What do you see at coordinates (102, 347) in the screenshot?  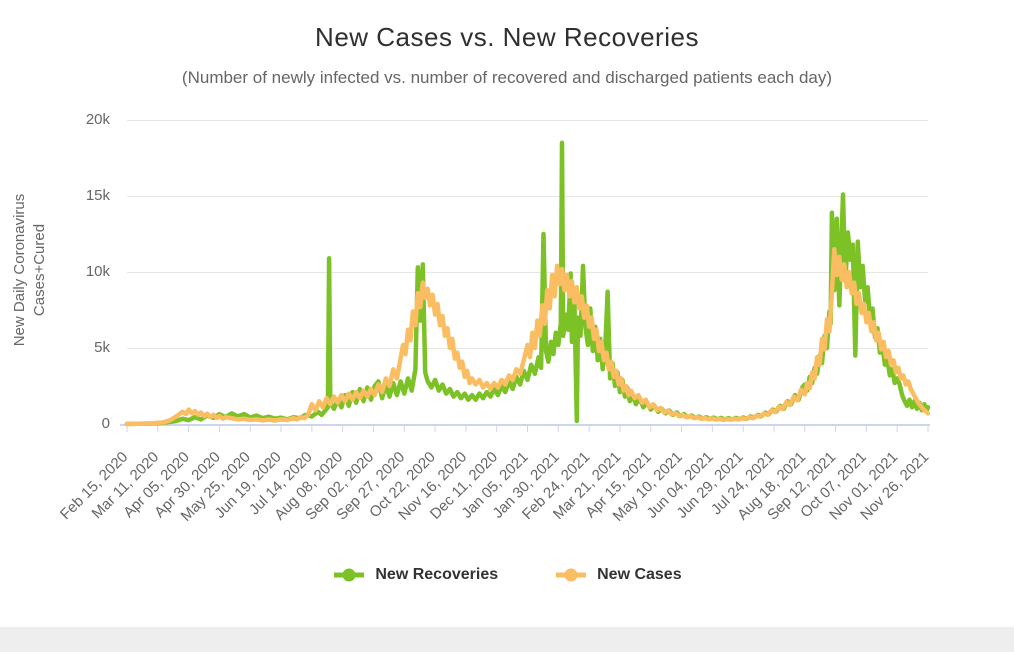 I see `y-tick-label: 5k` at bounding box center [102, 347].